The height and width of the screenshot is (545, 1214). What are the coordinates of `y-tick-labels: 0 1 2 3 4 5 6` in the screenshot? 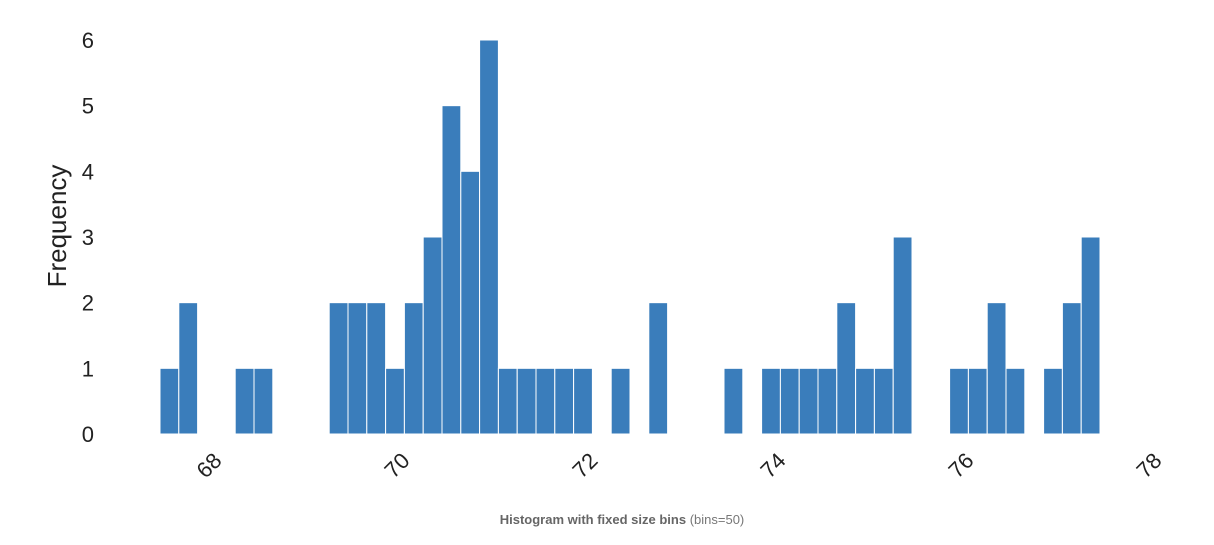 It's located at (88, 237).